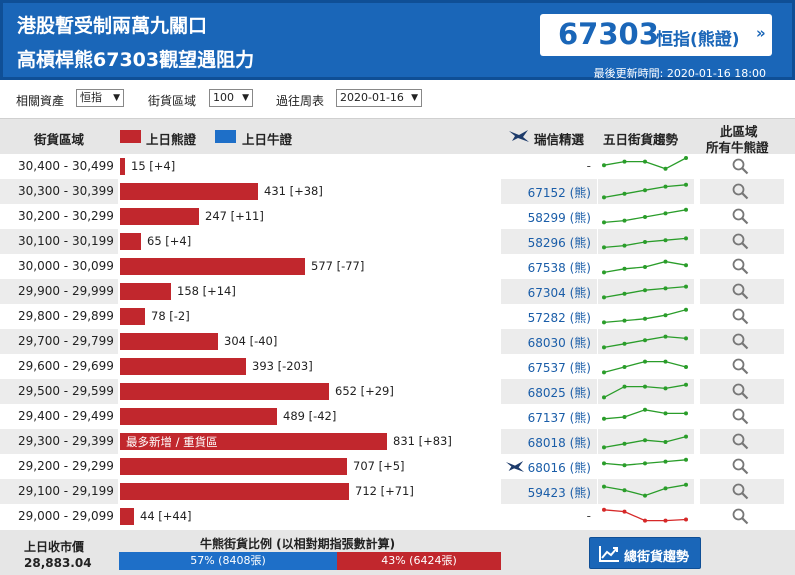  Describe the element at coordinates (559, 218) in the screenshot. I see `pick-warrant-link: 58299 (熊)` at that location.